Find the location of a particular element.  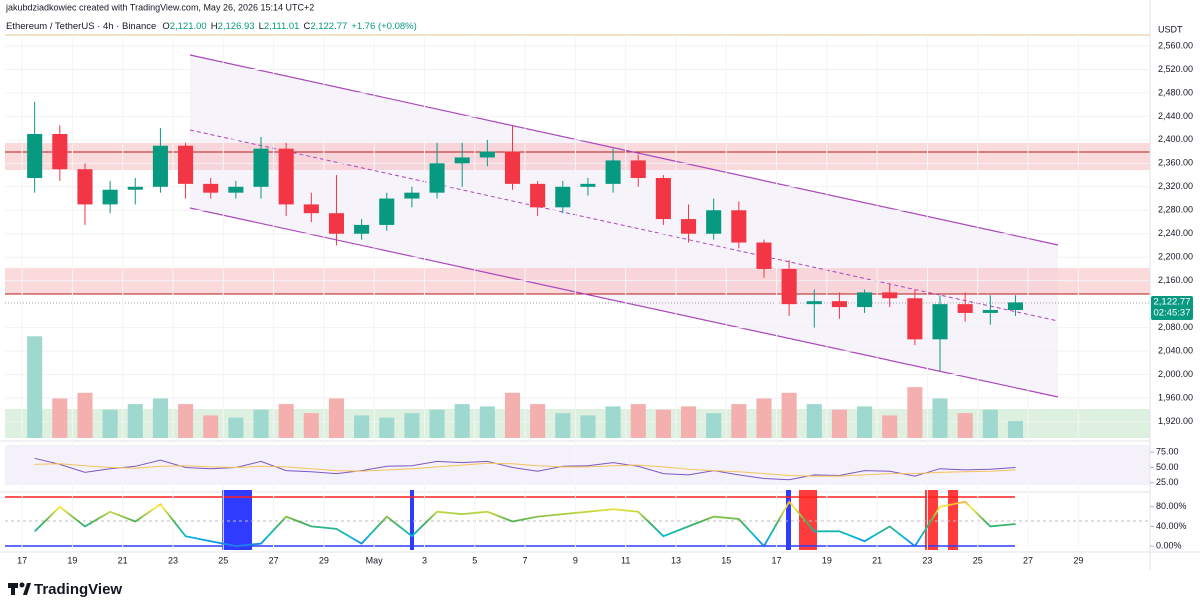

x-tick-label: 23 is located at coordinates (173, 560).